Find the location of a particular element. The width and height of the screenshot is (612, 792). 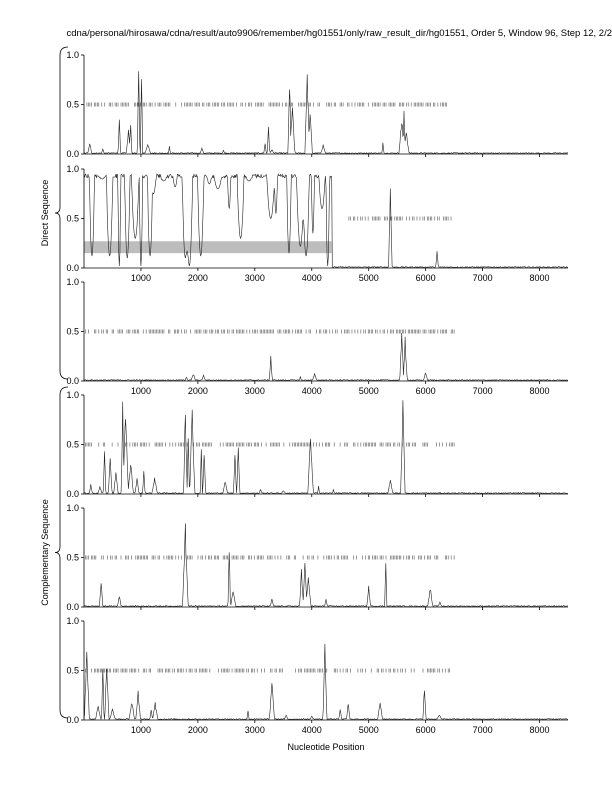

group-2: Complementary Sequence is located at coordinates (54, 552).